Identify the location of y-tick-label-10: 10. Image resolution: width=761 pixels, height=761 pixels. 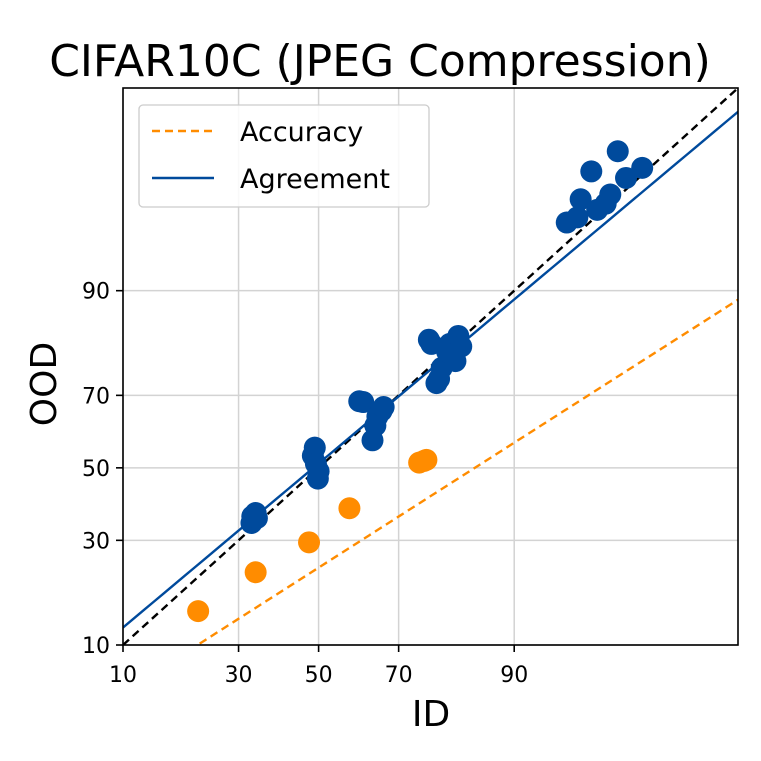
(96, 646).